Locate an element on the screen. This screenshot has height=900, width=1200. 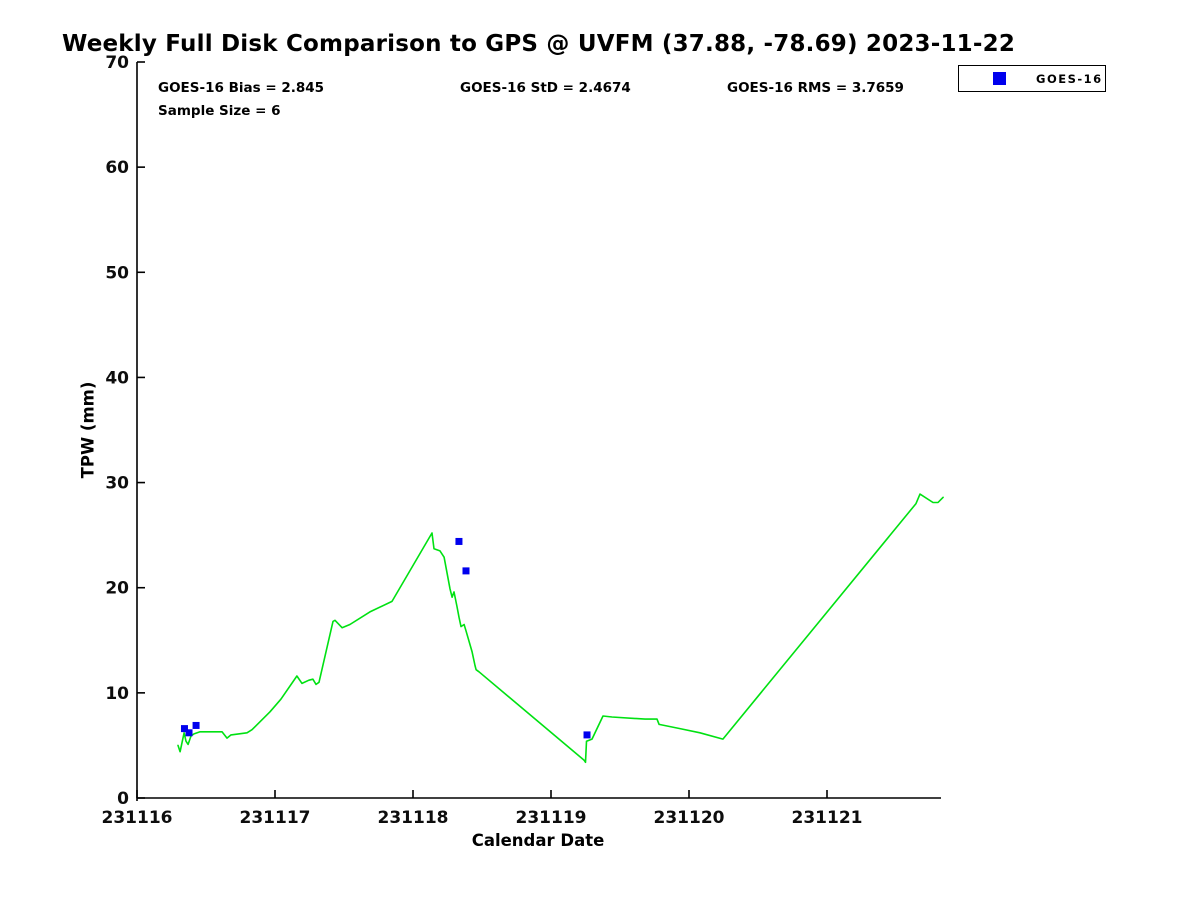
x-tick-label: 231118 is located at coordinates (413, 818).